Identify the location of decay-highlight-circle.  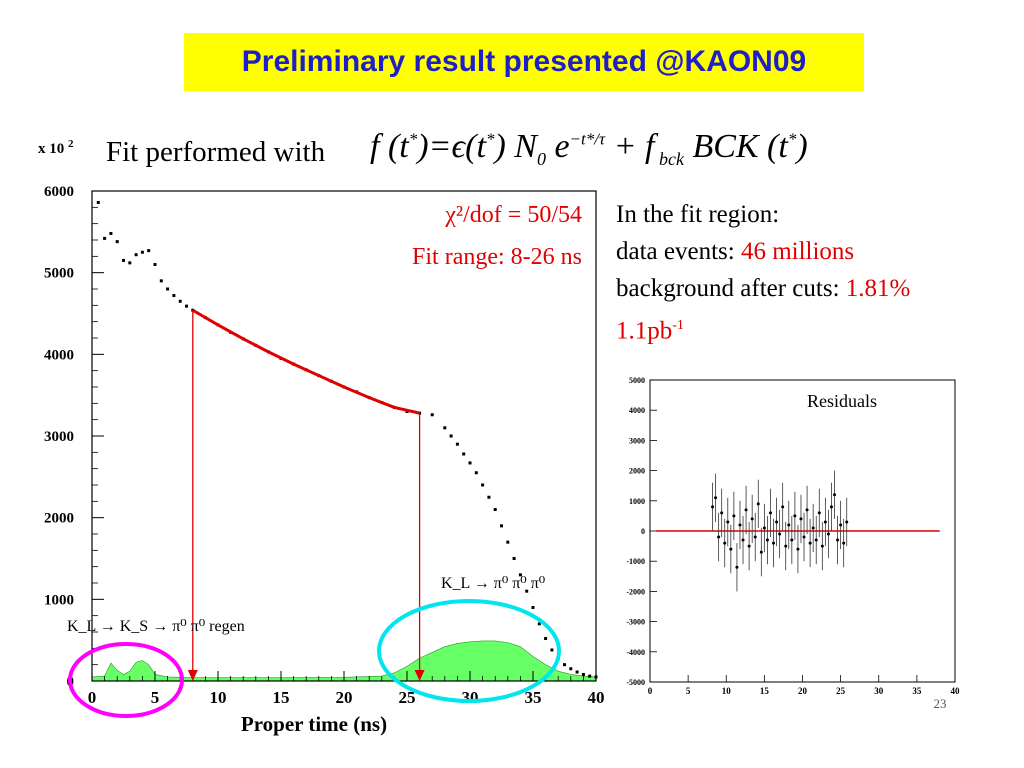
(469, 651).